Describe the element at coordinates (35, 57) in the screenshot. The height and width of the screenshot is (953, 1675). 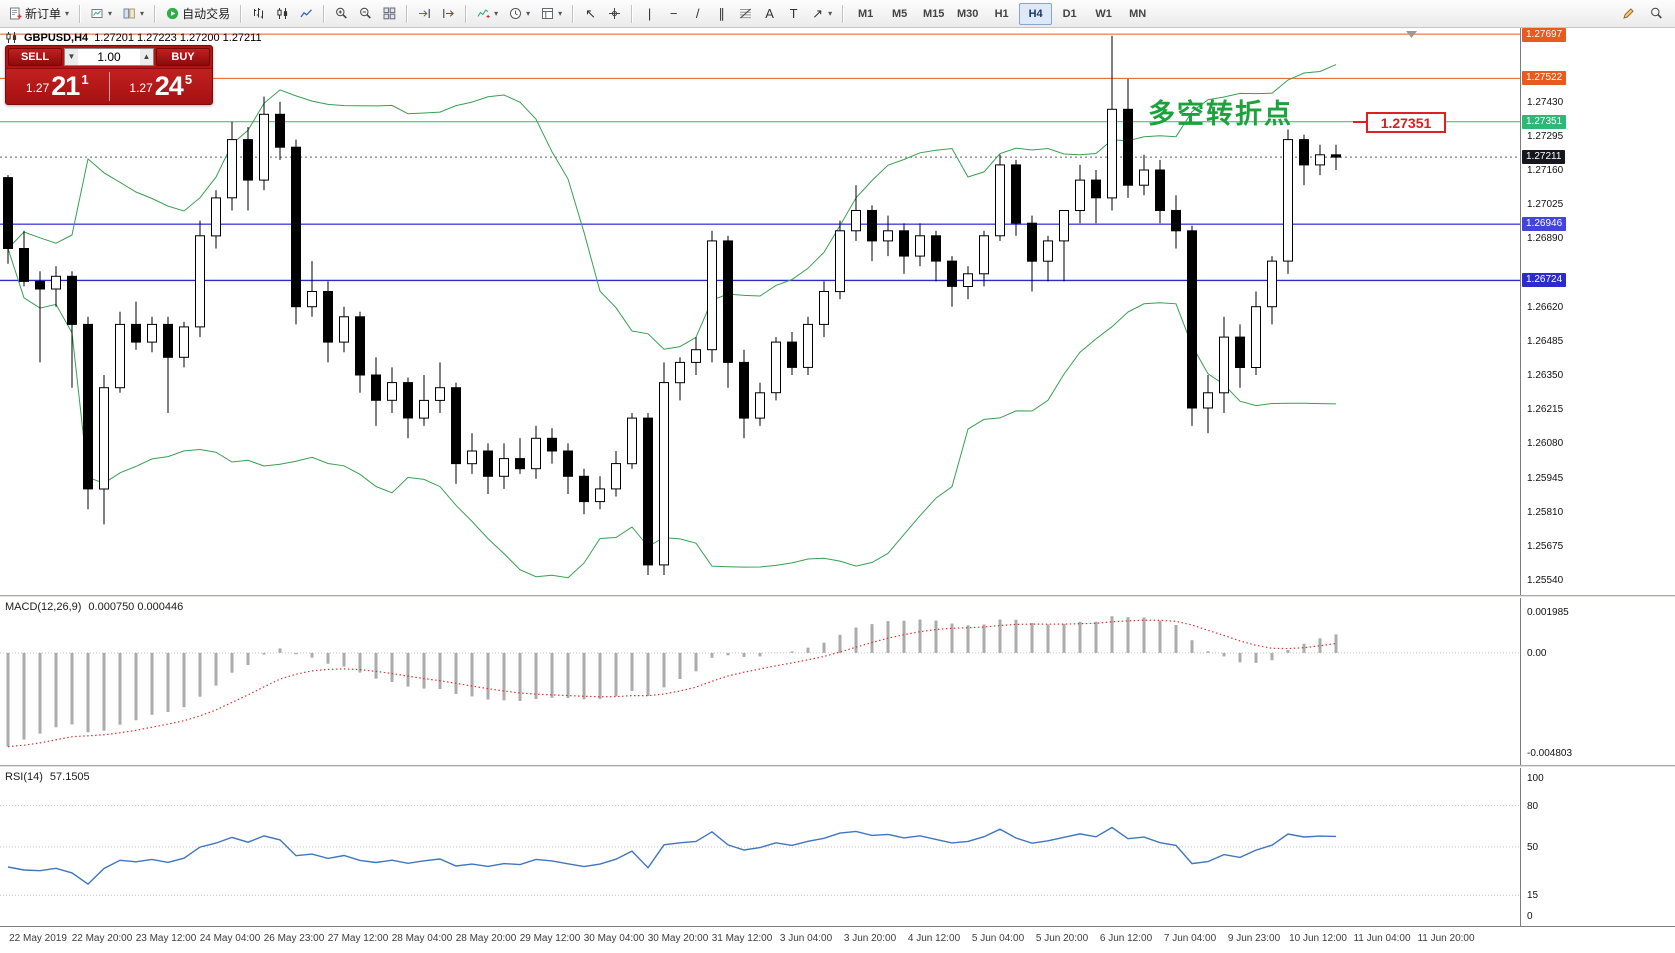
I see `sell-button: SELL` at that location.